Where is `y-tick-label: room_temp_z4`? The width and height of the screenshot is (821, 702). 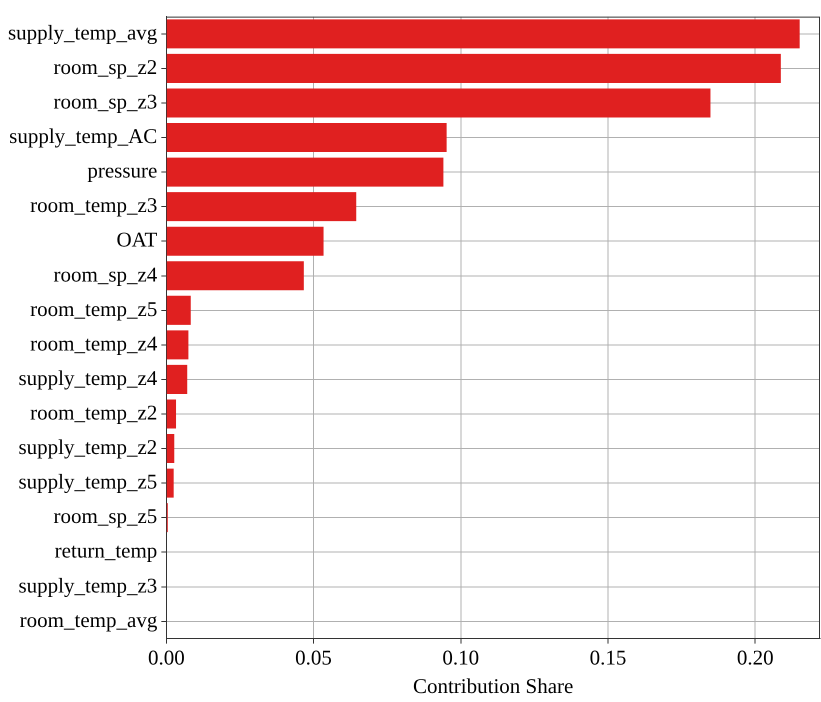 y-tick-label: room_temp_z4 is located at coordinates (94, 343).